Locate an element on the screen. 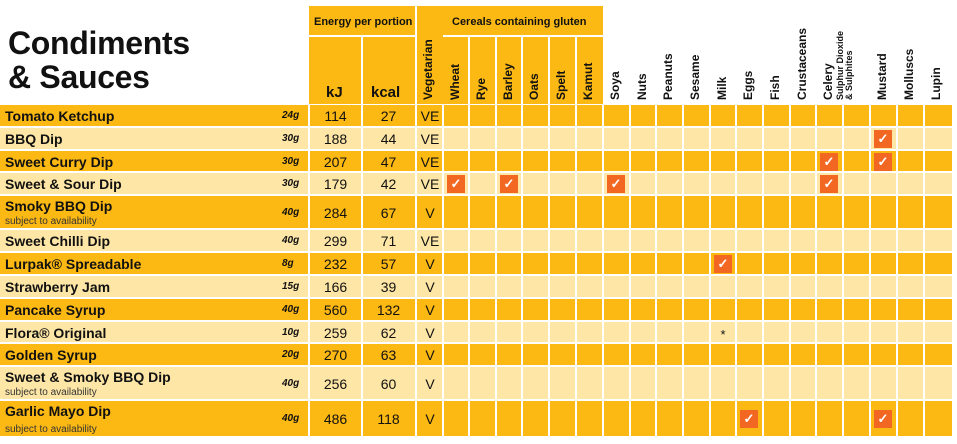  allergen-header-text: Eggs is located at coordinates (748, 85).